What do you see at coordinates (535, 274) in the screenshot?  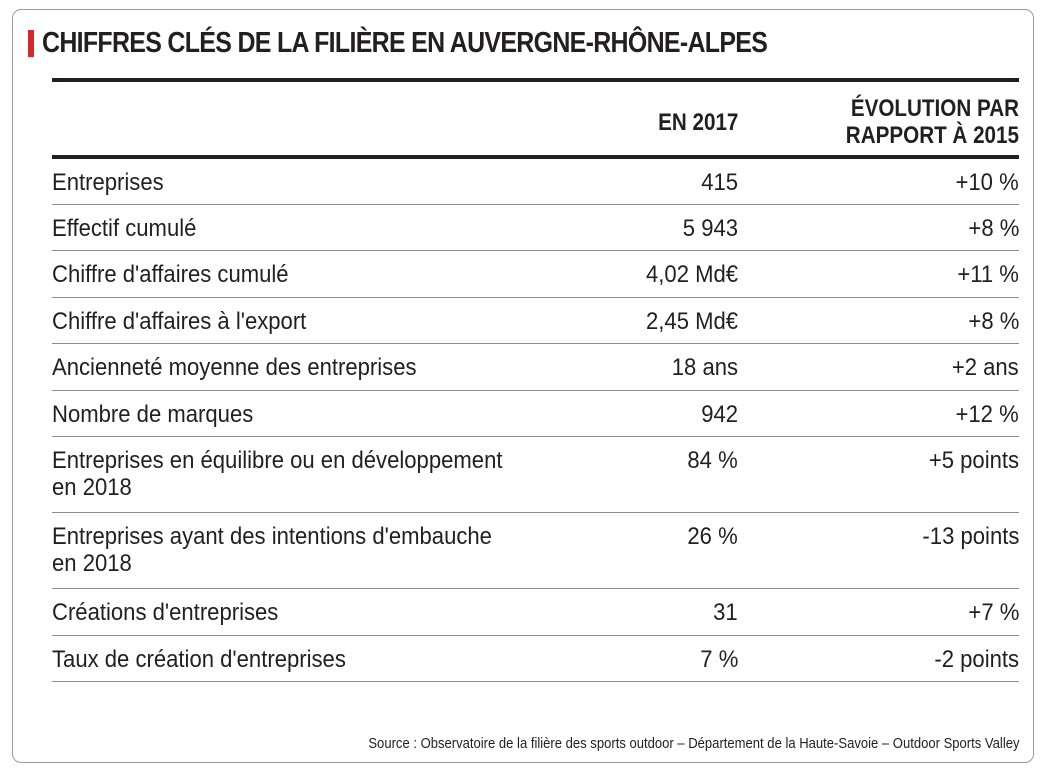 I see `table-row: Chiffre d'affaires cumulé 4,02 Md€ +11 %` at bounding box center [535, 274].